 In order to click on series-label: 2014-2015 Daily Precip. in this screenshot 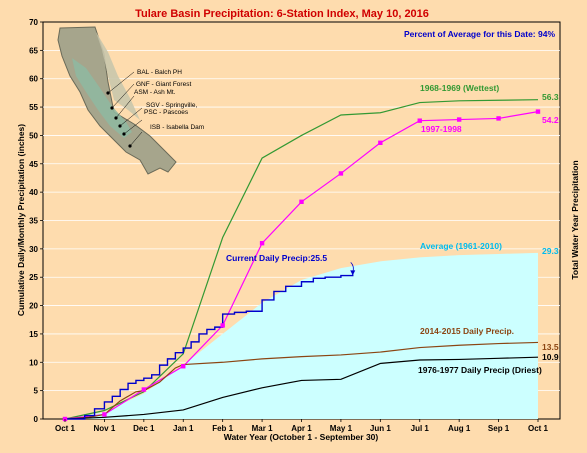, I will do `click(467, 331)`.